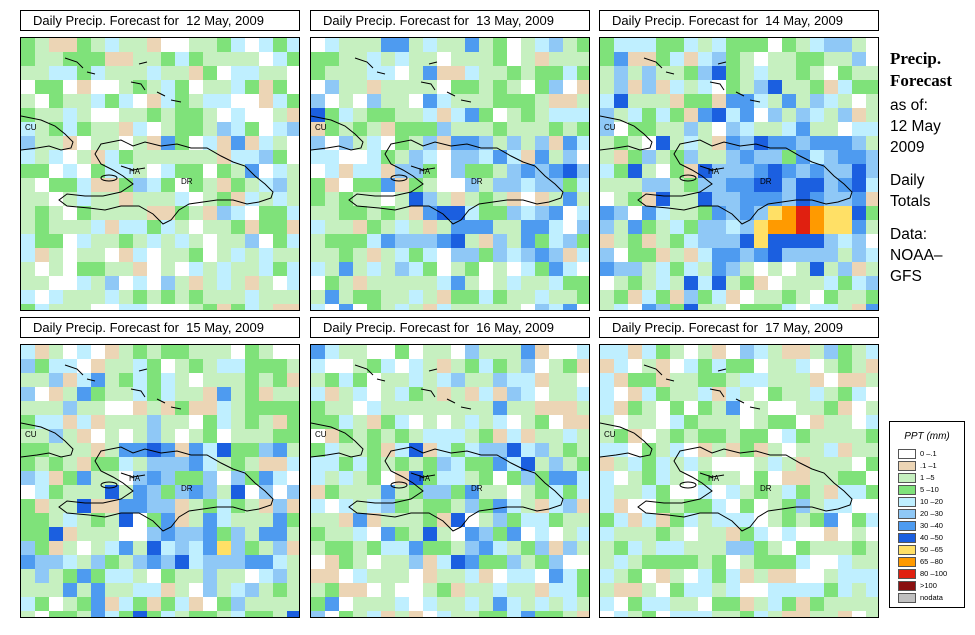 The height and width of the screenshot is (635, 975). Describe the element at coordinates (907, 526) in the screenshot. I see `legend-swatch` at that location.